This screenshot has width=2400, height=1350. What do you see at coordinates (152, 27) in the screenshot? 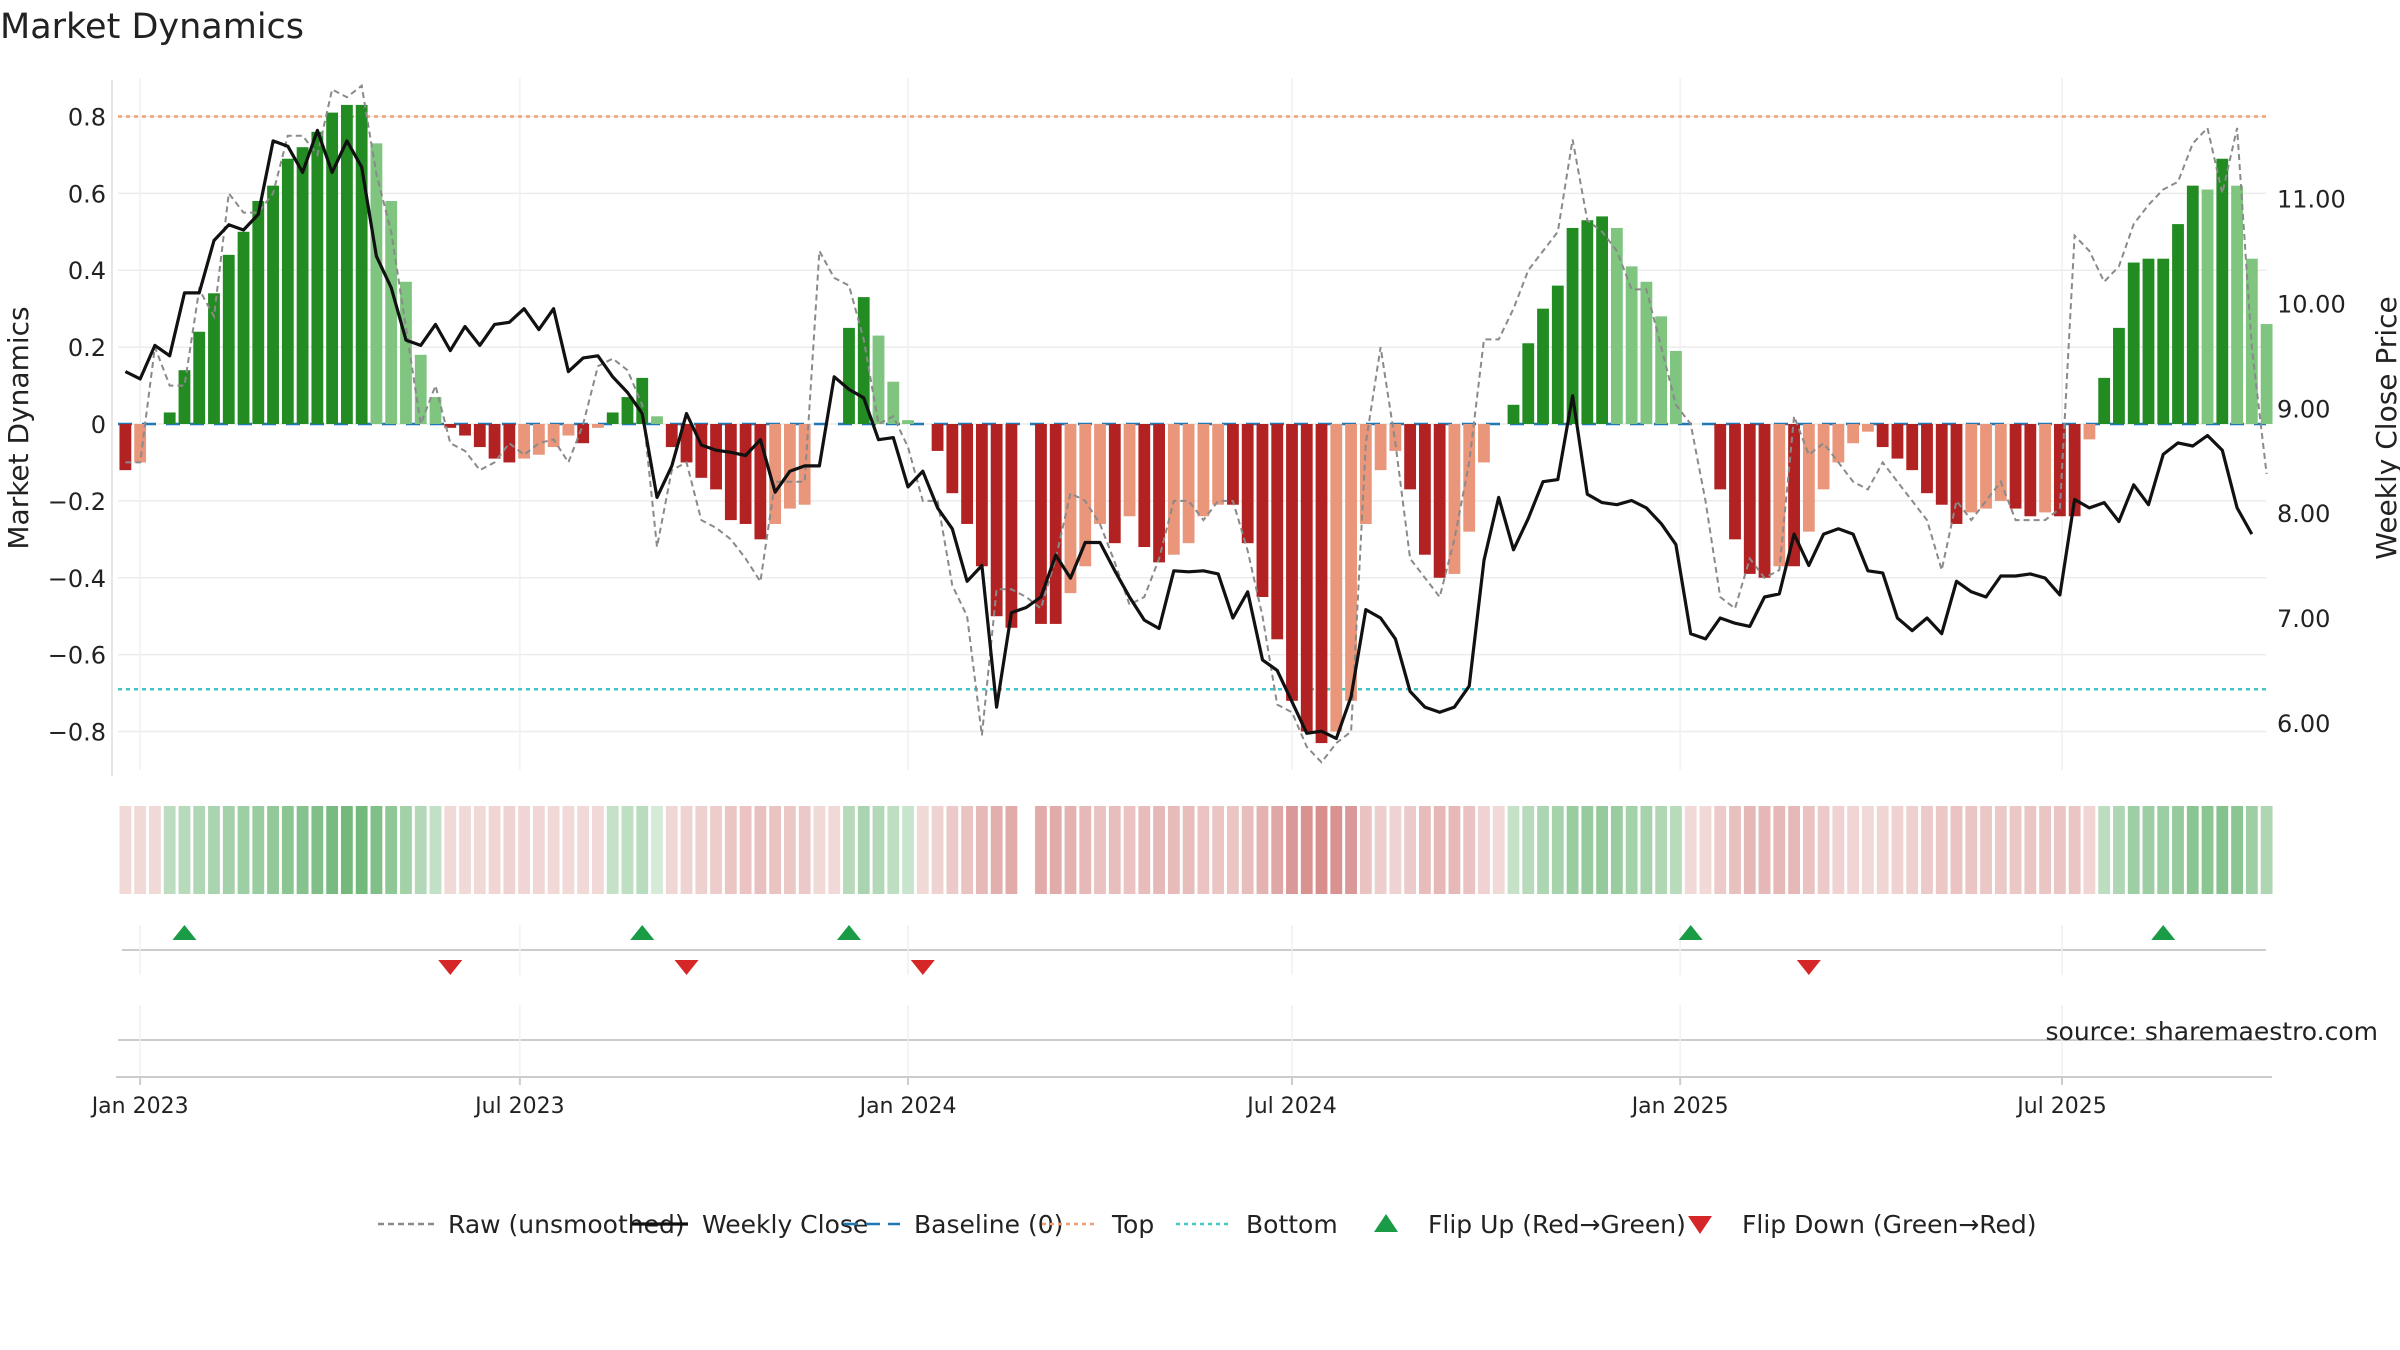
I see `chart-title: Market Dynamics` at bounding box center [152, 27].